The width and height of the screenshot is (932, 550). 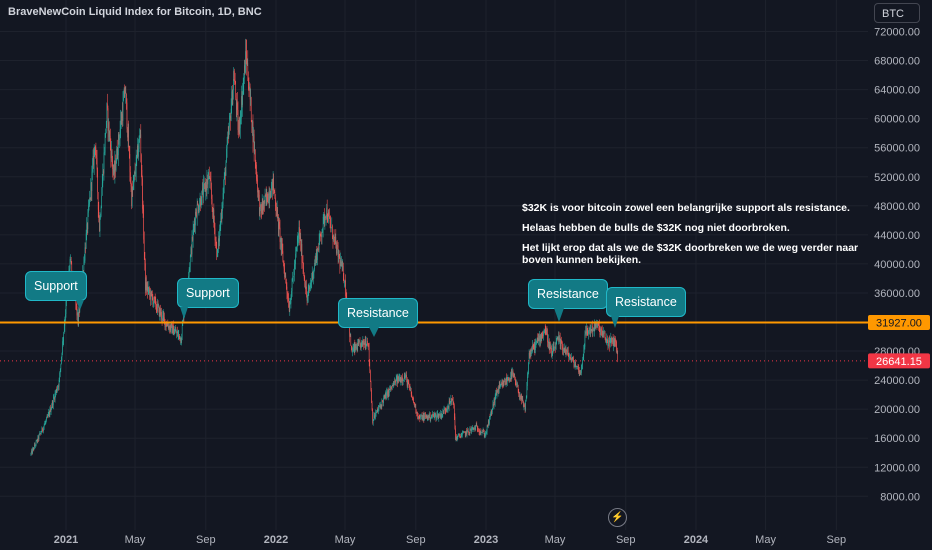 What do you see at coordinates (897, 33) in the screenshot?
I see `y-tick-label: 72000.00` at bounding box center [897, 33].